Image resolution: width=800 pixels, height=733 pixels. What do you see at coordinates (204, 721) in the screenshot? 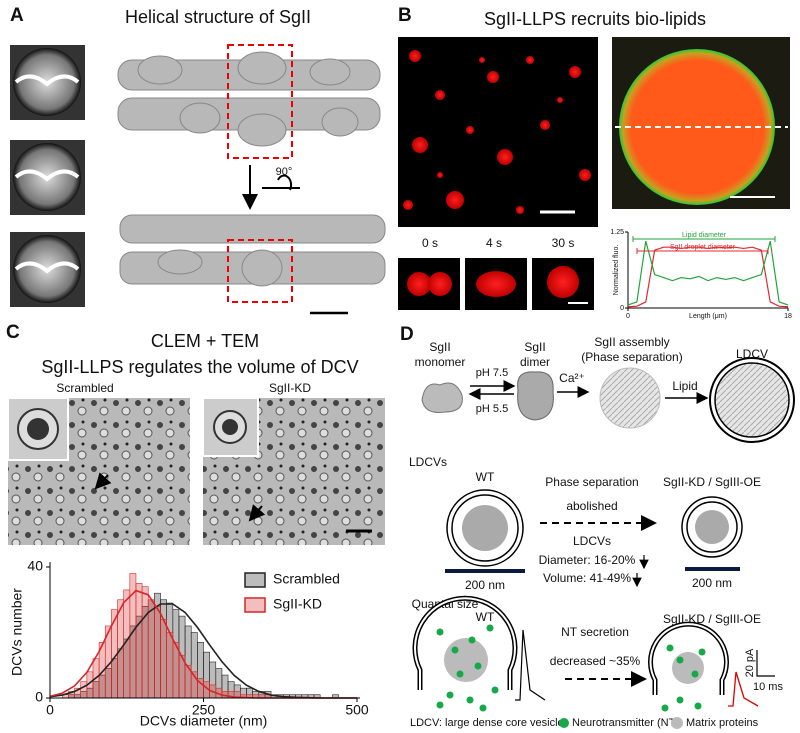
I see `x-axis-label: DCVs diameter (nm)` at bounding box center [204, 721].